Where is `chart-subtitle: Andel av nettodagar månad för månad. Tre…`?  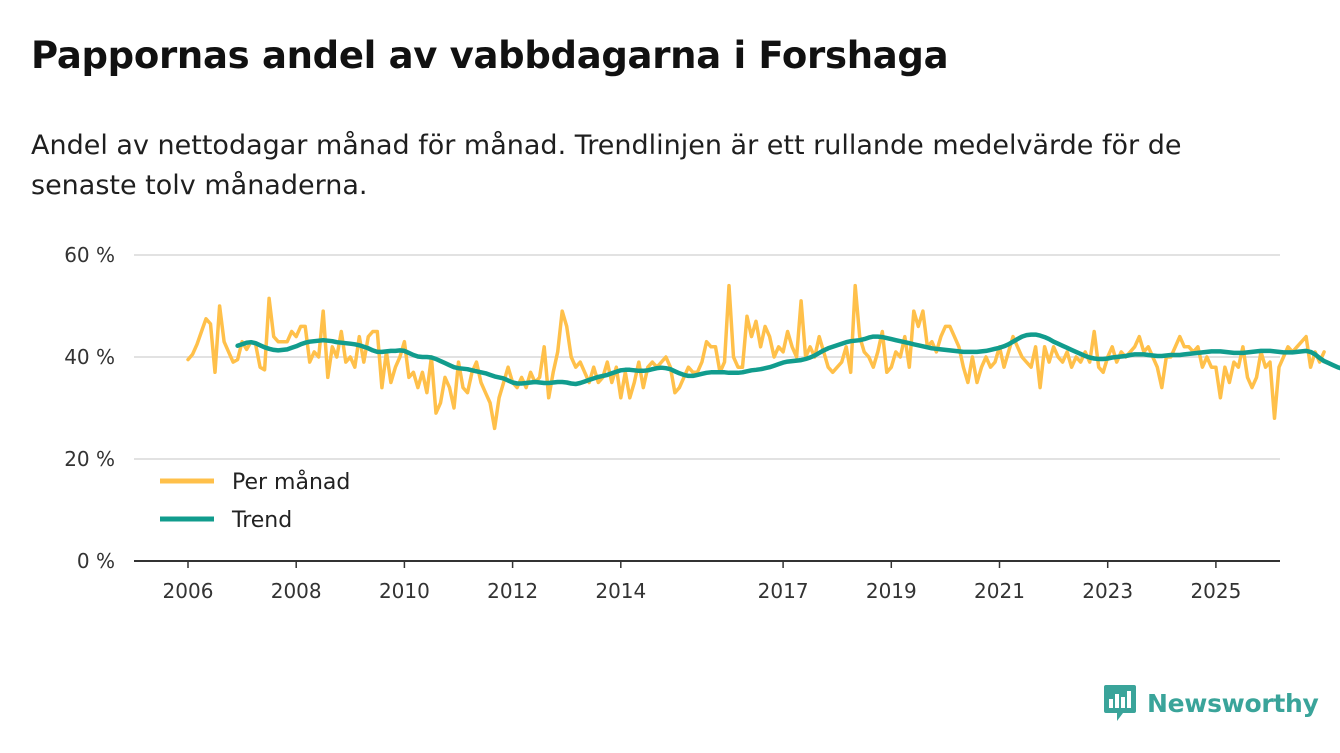
chart-subtitle: Andel av nettodagar månad för månad. Tre… is located at coordinates (606, 165).